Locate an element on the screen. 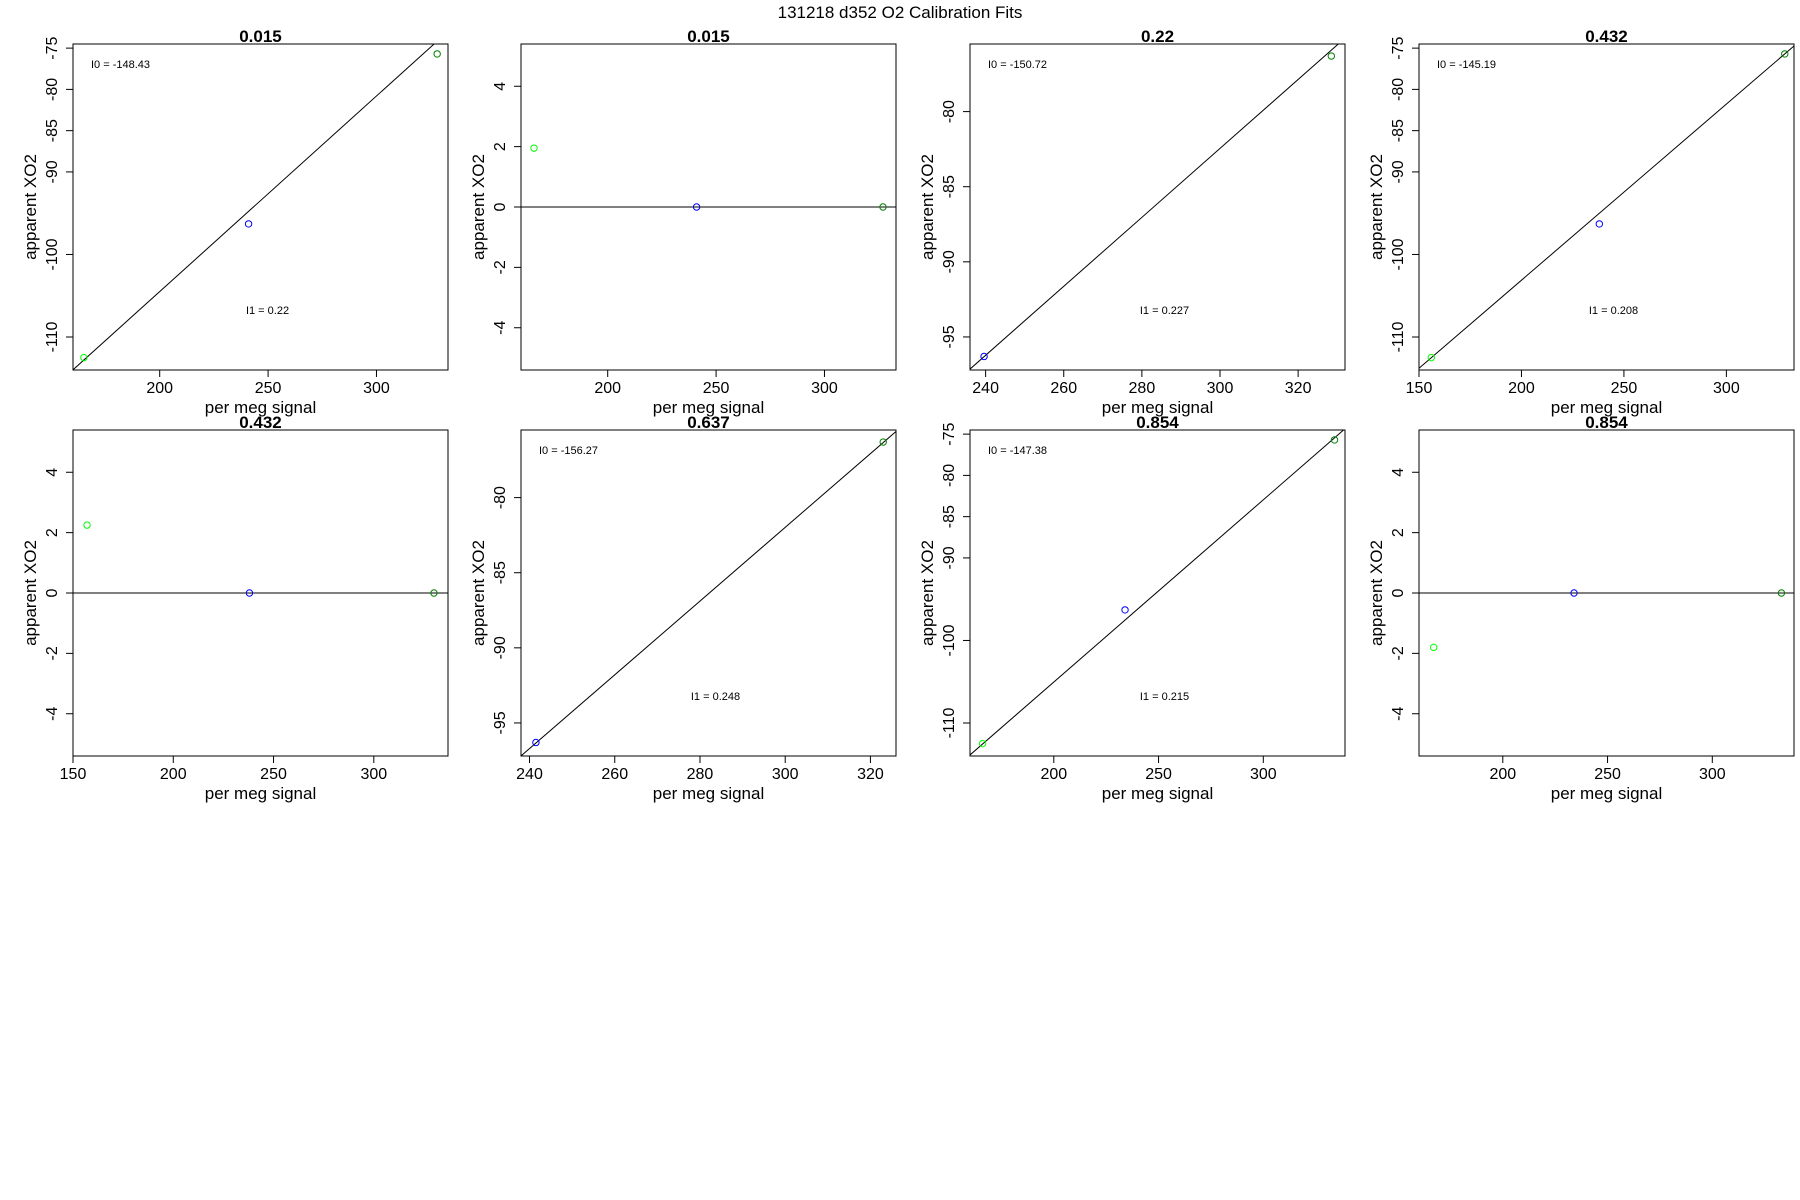 The height and width of the screenshot is (1200, 1800). y-tick-label: -110 is located at coordinates (1398, 336).